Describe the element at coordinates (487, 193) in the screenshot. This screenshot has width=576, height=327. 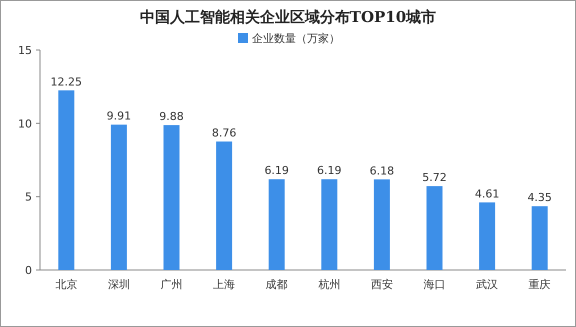
I see `data-label: 4.61` at that location.